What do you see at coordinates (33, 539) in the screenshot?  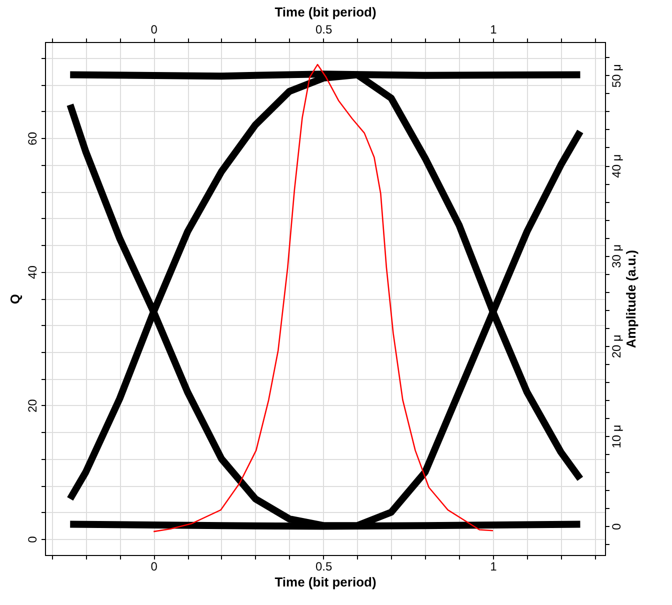 I see `y-tick-label: 0` at bounding box center [33, 539].